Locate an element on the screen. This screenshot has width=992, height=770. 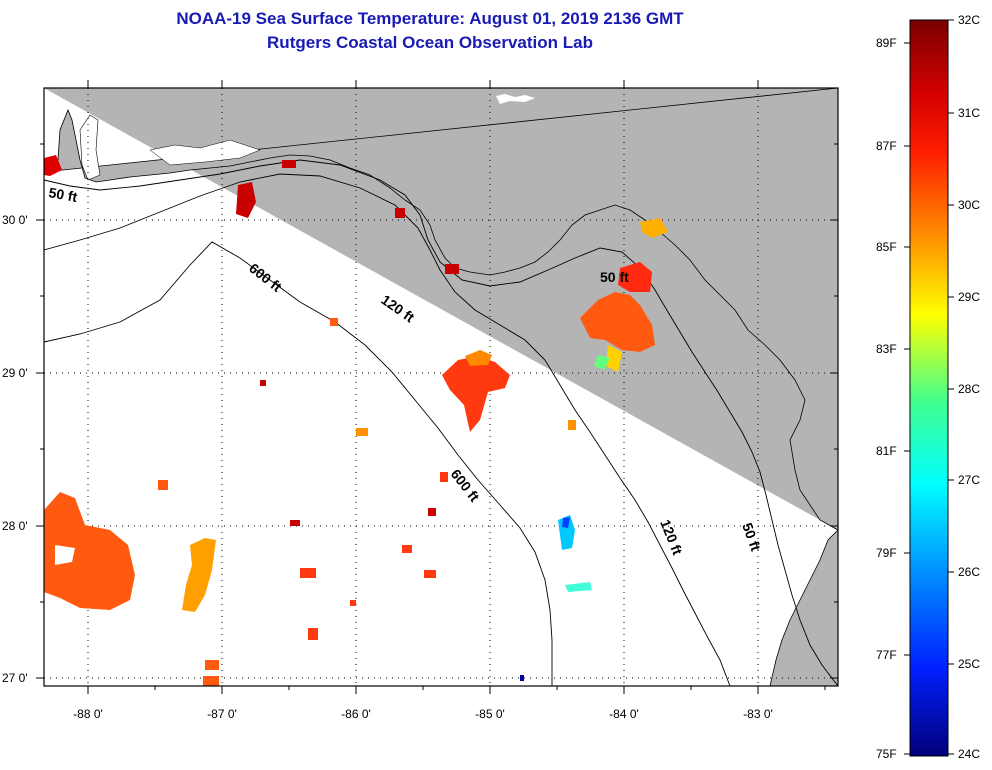
colorbar-f-label: 81F is located at coordinates (886, 451).